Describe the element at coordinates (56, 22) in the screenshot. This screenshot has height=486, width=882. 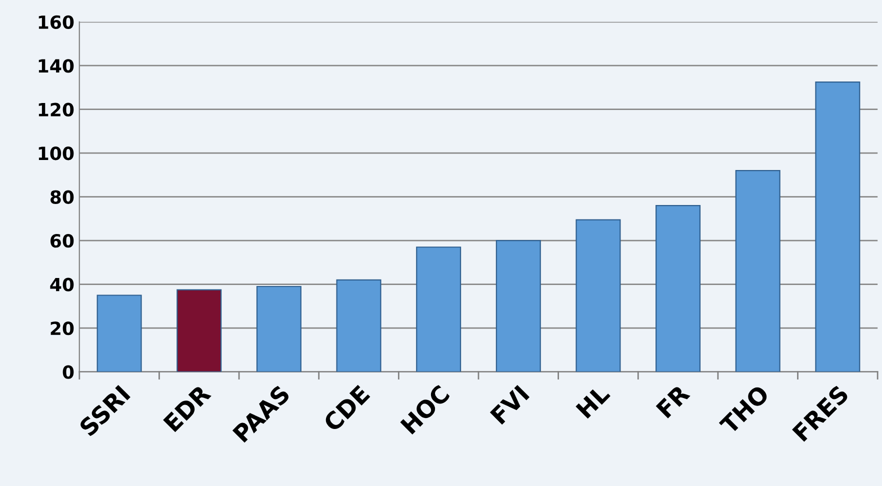
I see `y-tick-label: 160` at that location.